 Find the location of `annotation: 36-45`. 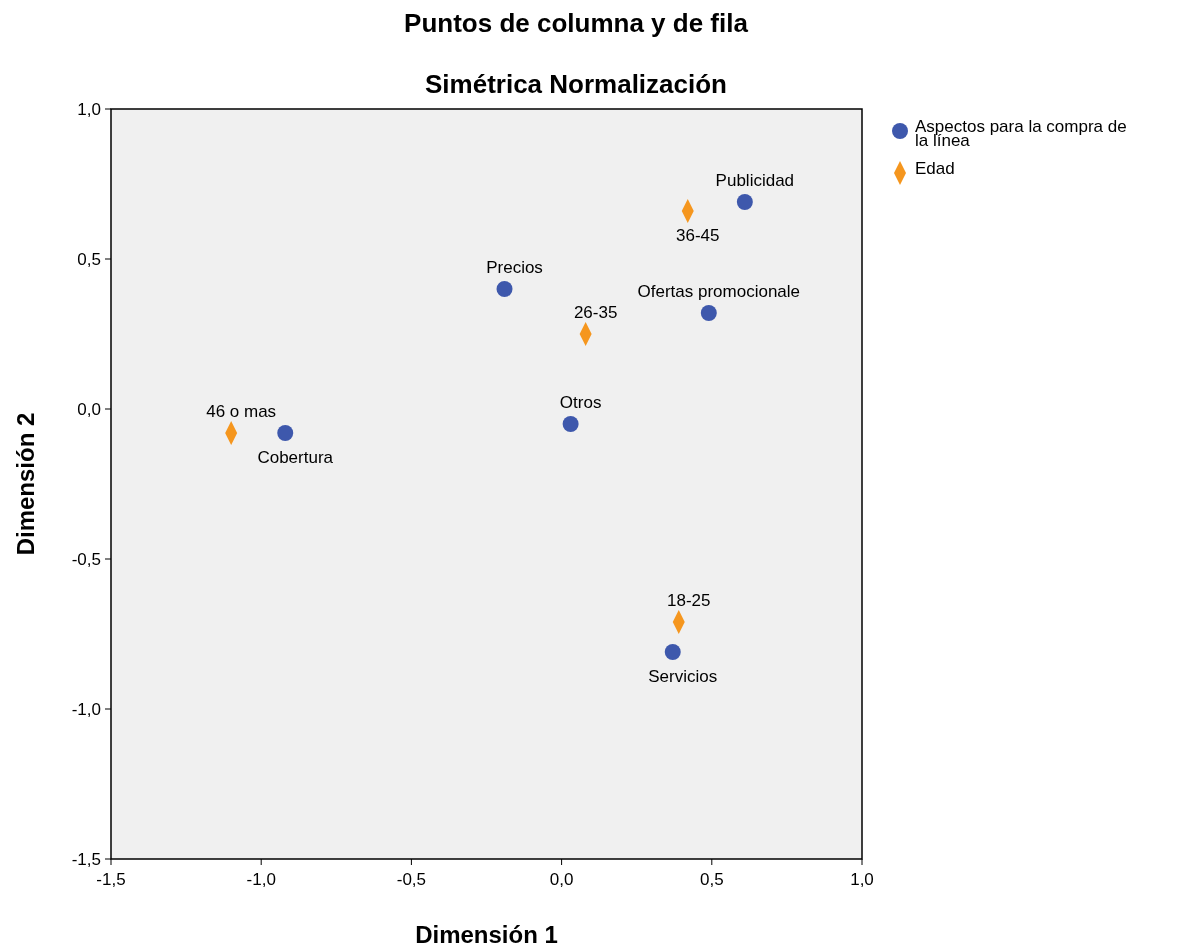

annotation: 36-45 is located at coordinates (698, 235).